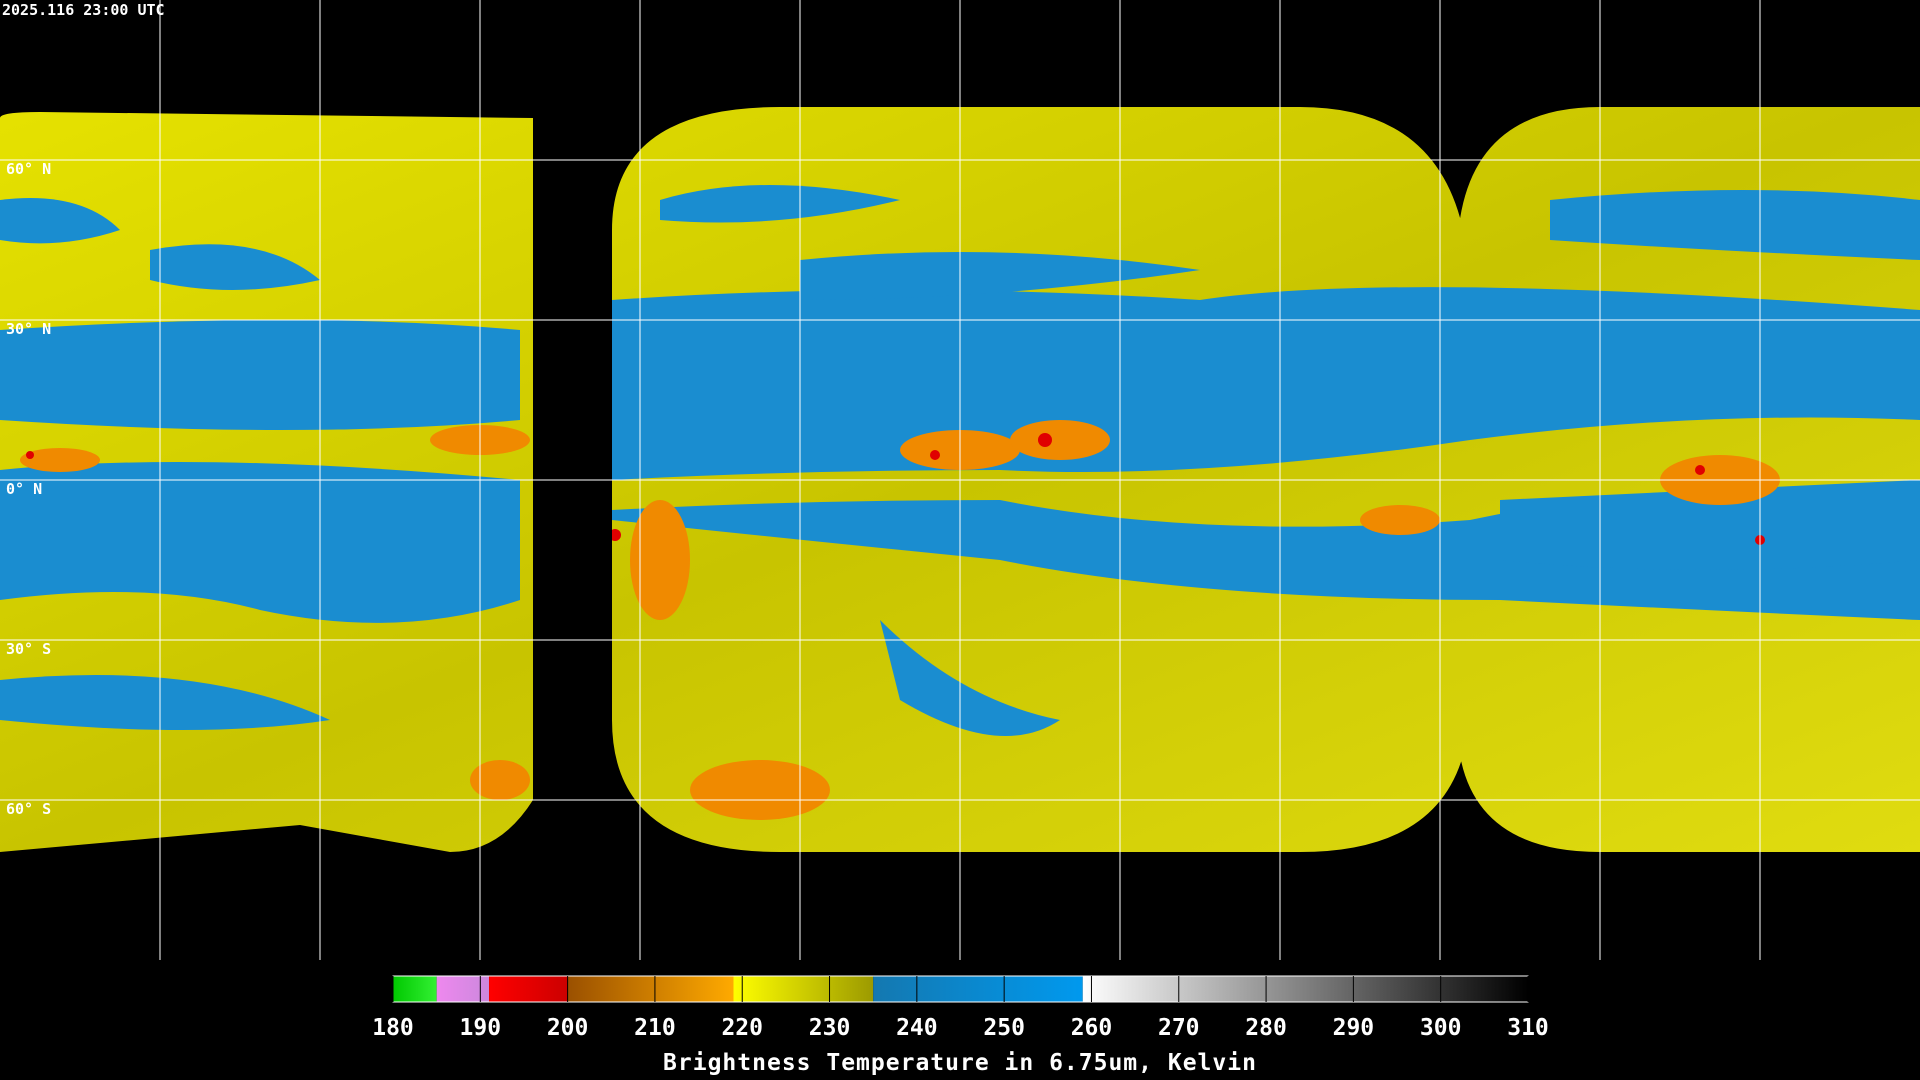 This screenshot has height=1080, width=1920. Describe the element at coordinates (24, 489) in the screenshot. I see `latitude-label: 0° N` at that location.